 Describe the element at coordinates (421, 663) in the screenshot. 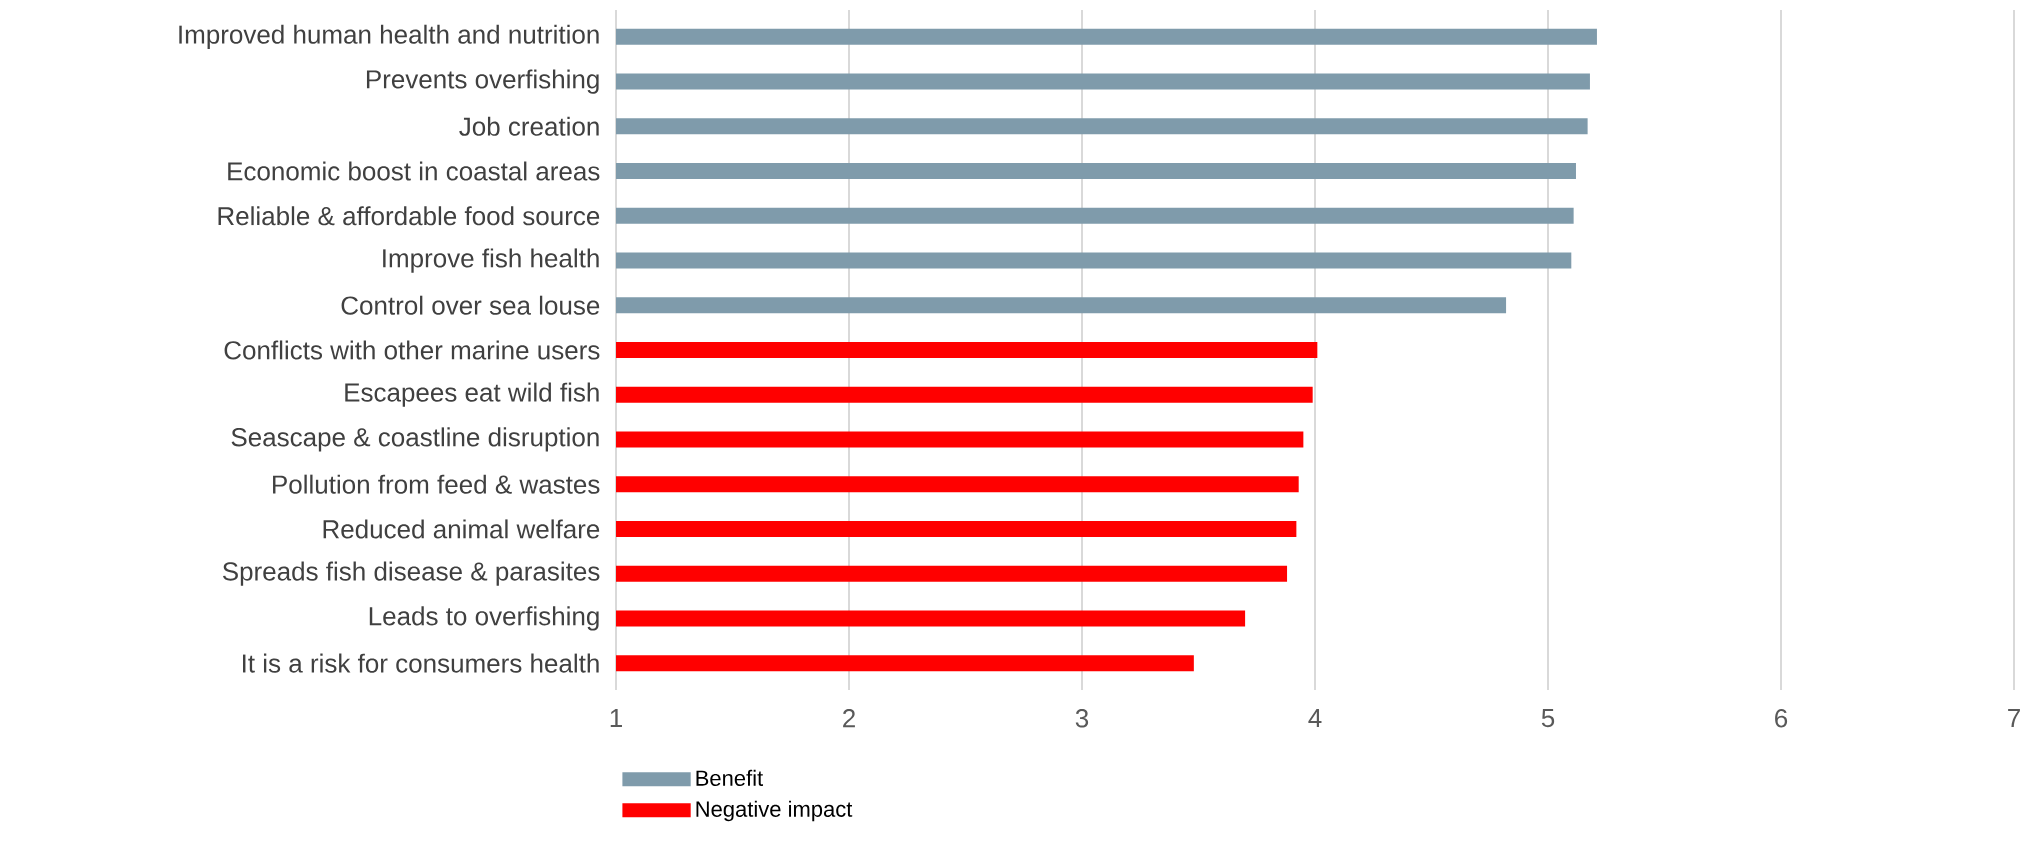

I see `y-tick-label: It is a risk for consumers health` at that location.